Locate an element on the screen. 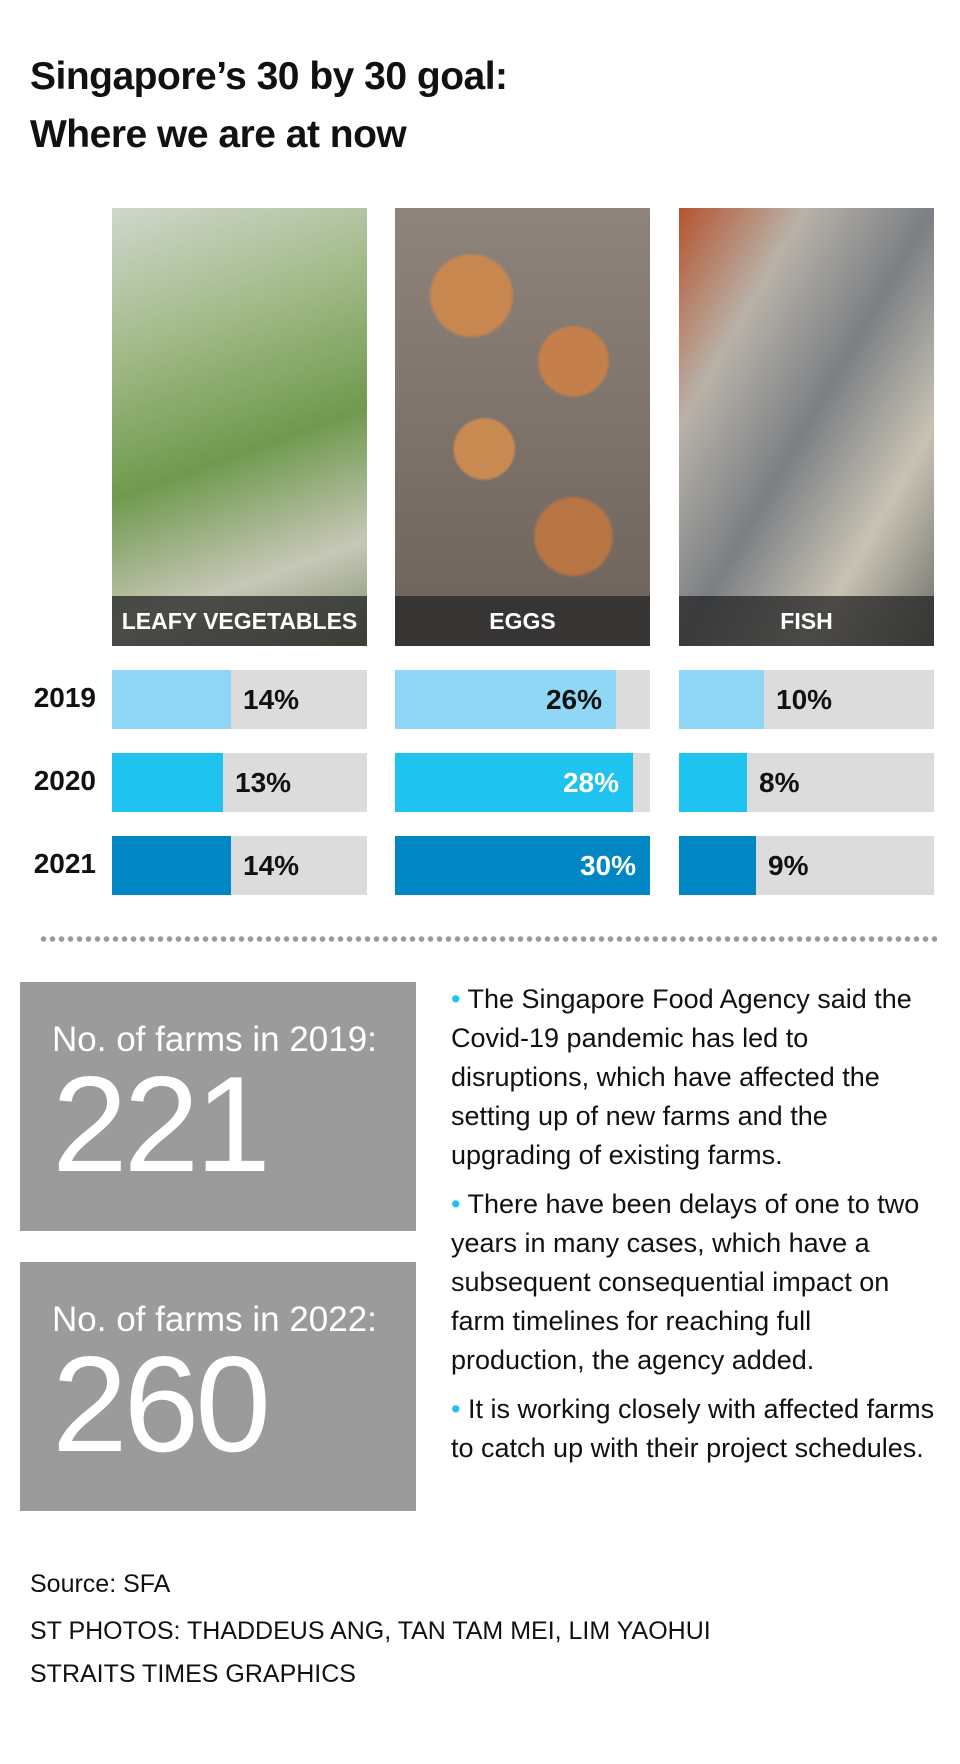 This screenshot has height=1764, width=960. farms-2022-box: No. of farms in 2022: 260 is located at coordinates (218, 1386).